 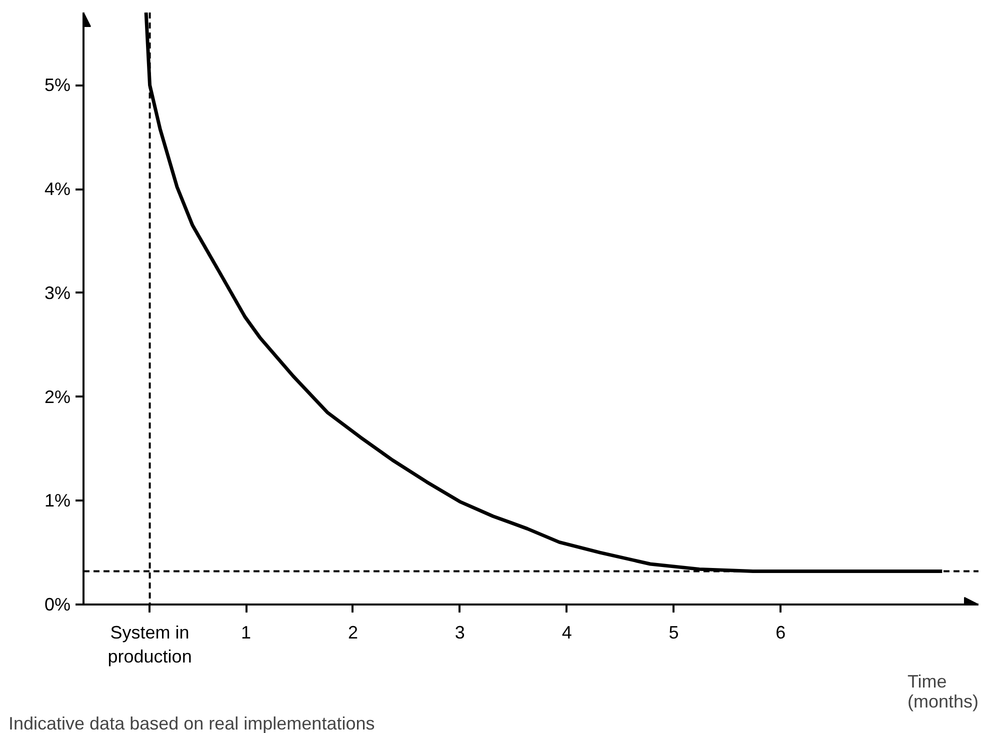 I want to click on y-tick-label: 4%, so click(x=57, y=189).